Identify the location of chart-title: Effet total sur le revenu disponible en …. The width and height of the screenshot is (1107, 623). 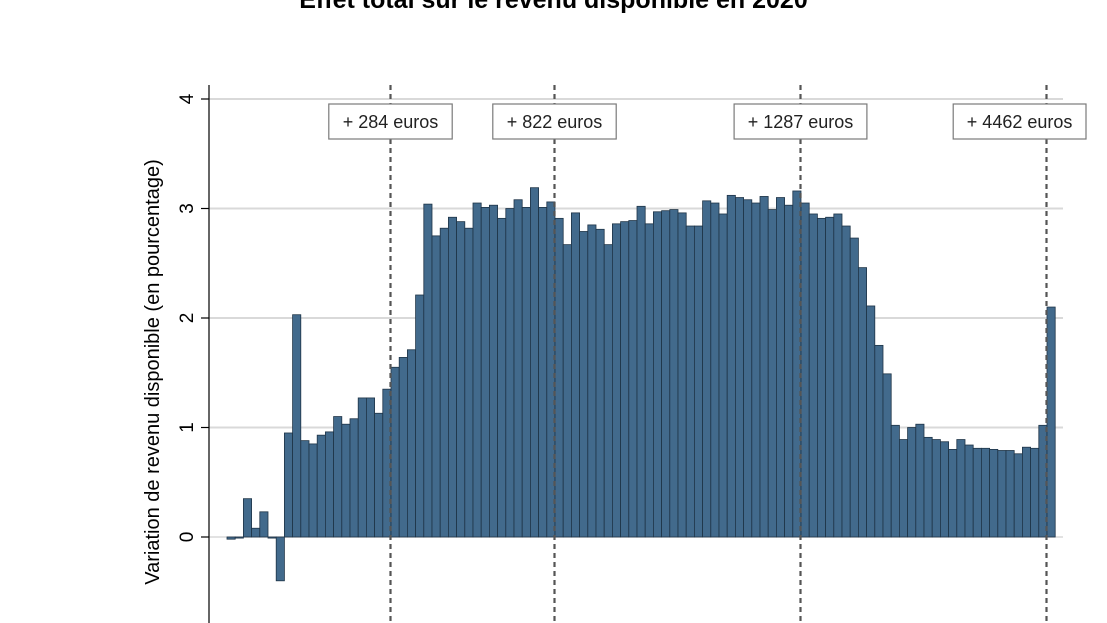
(553, 7).